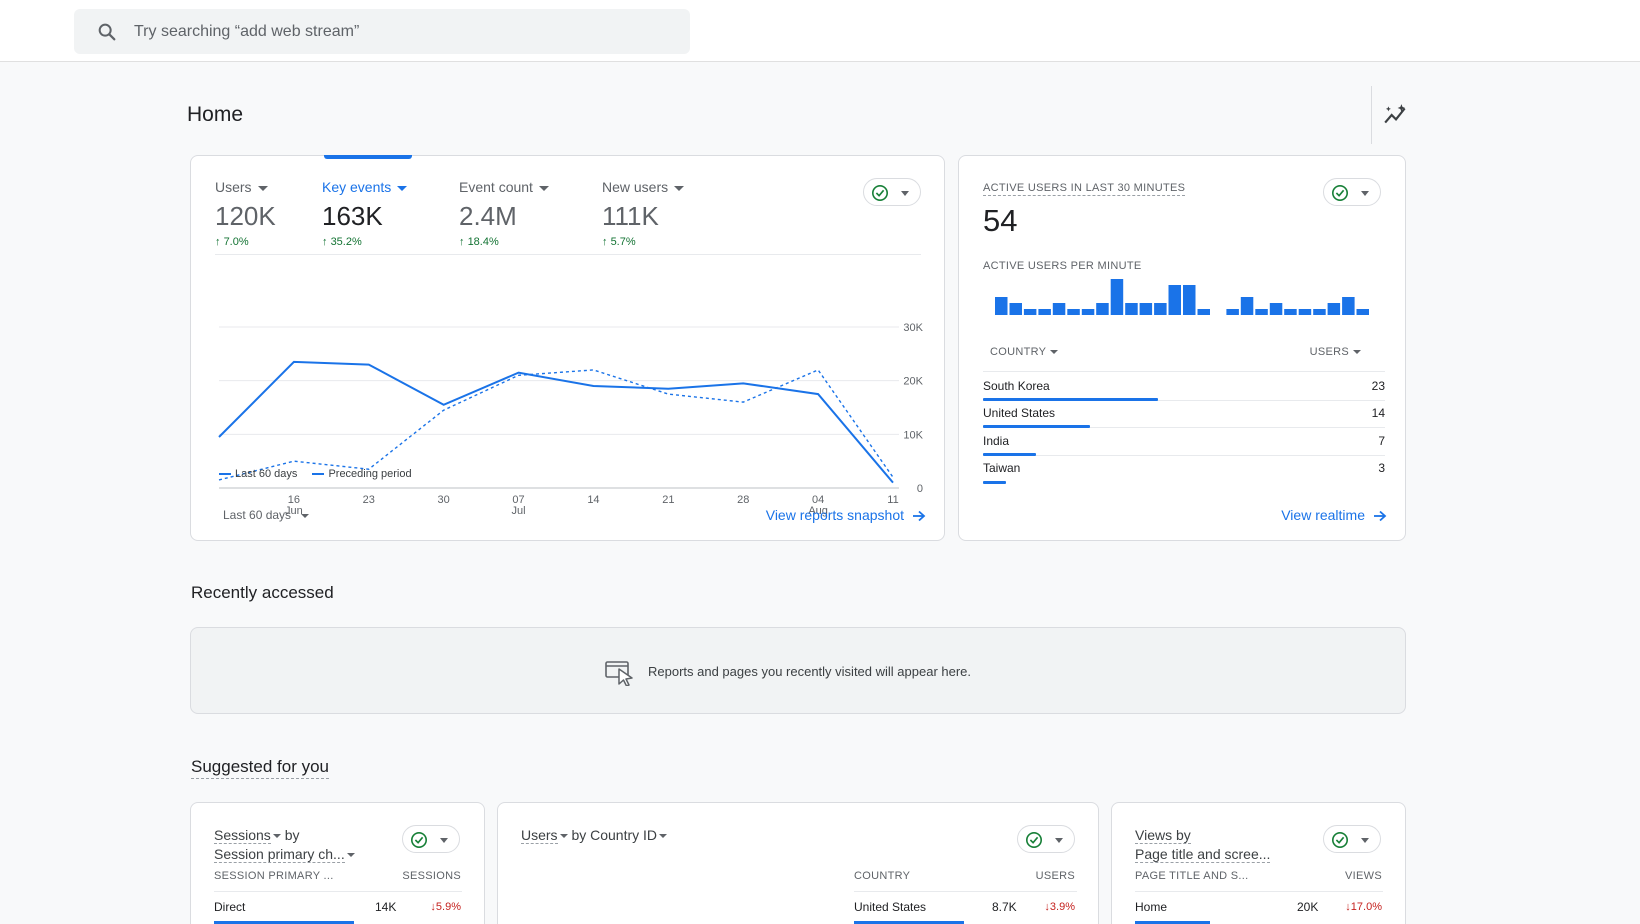  What do you see at coordinates (357, 187) in the screenshot?
I see `tab-label: Key events` at bounding box center [357, 187].